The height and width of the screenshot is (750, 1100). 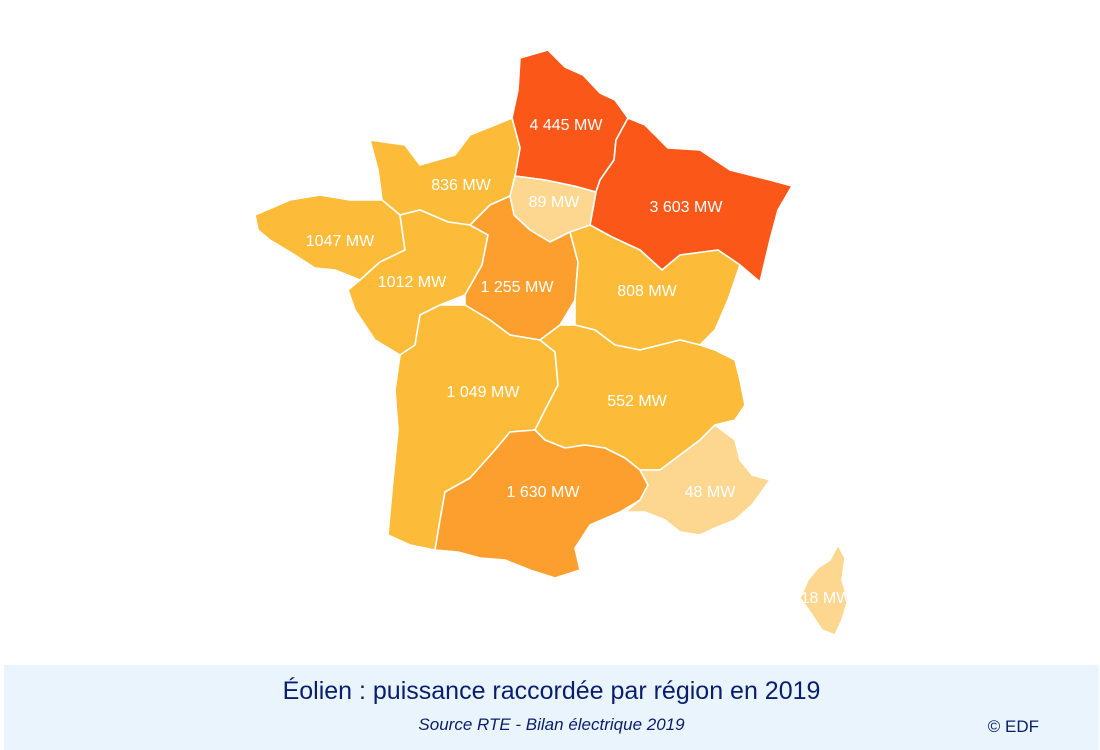 I want to click on label-bourgogne-franche-comte: 808 MW, so click(x=647, y=291).